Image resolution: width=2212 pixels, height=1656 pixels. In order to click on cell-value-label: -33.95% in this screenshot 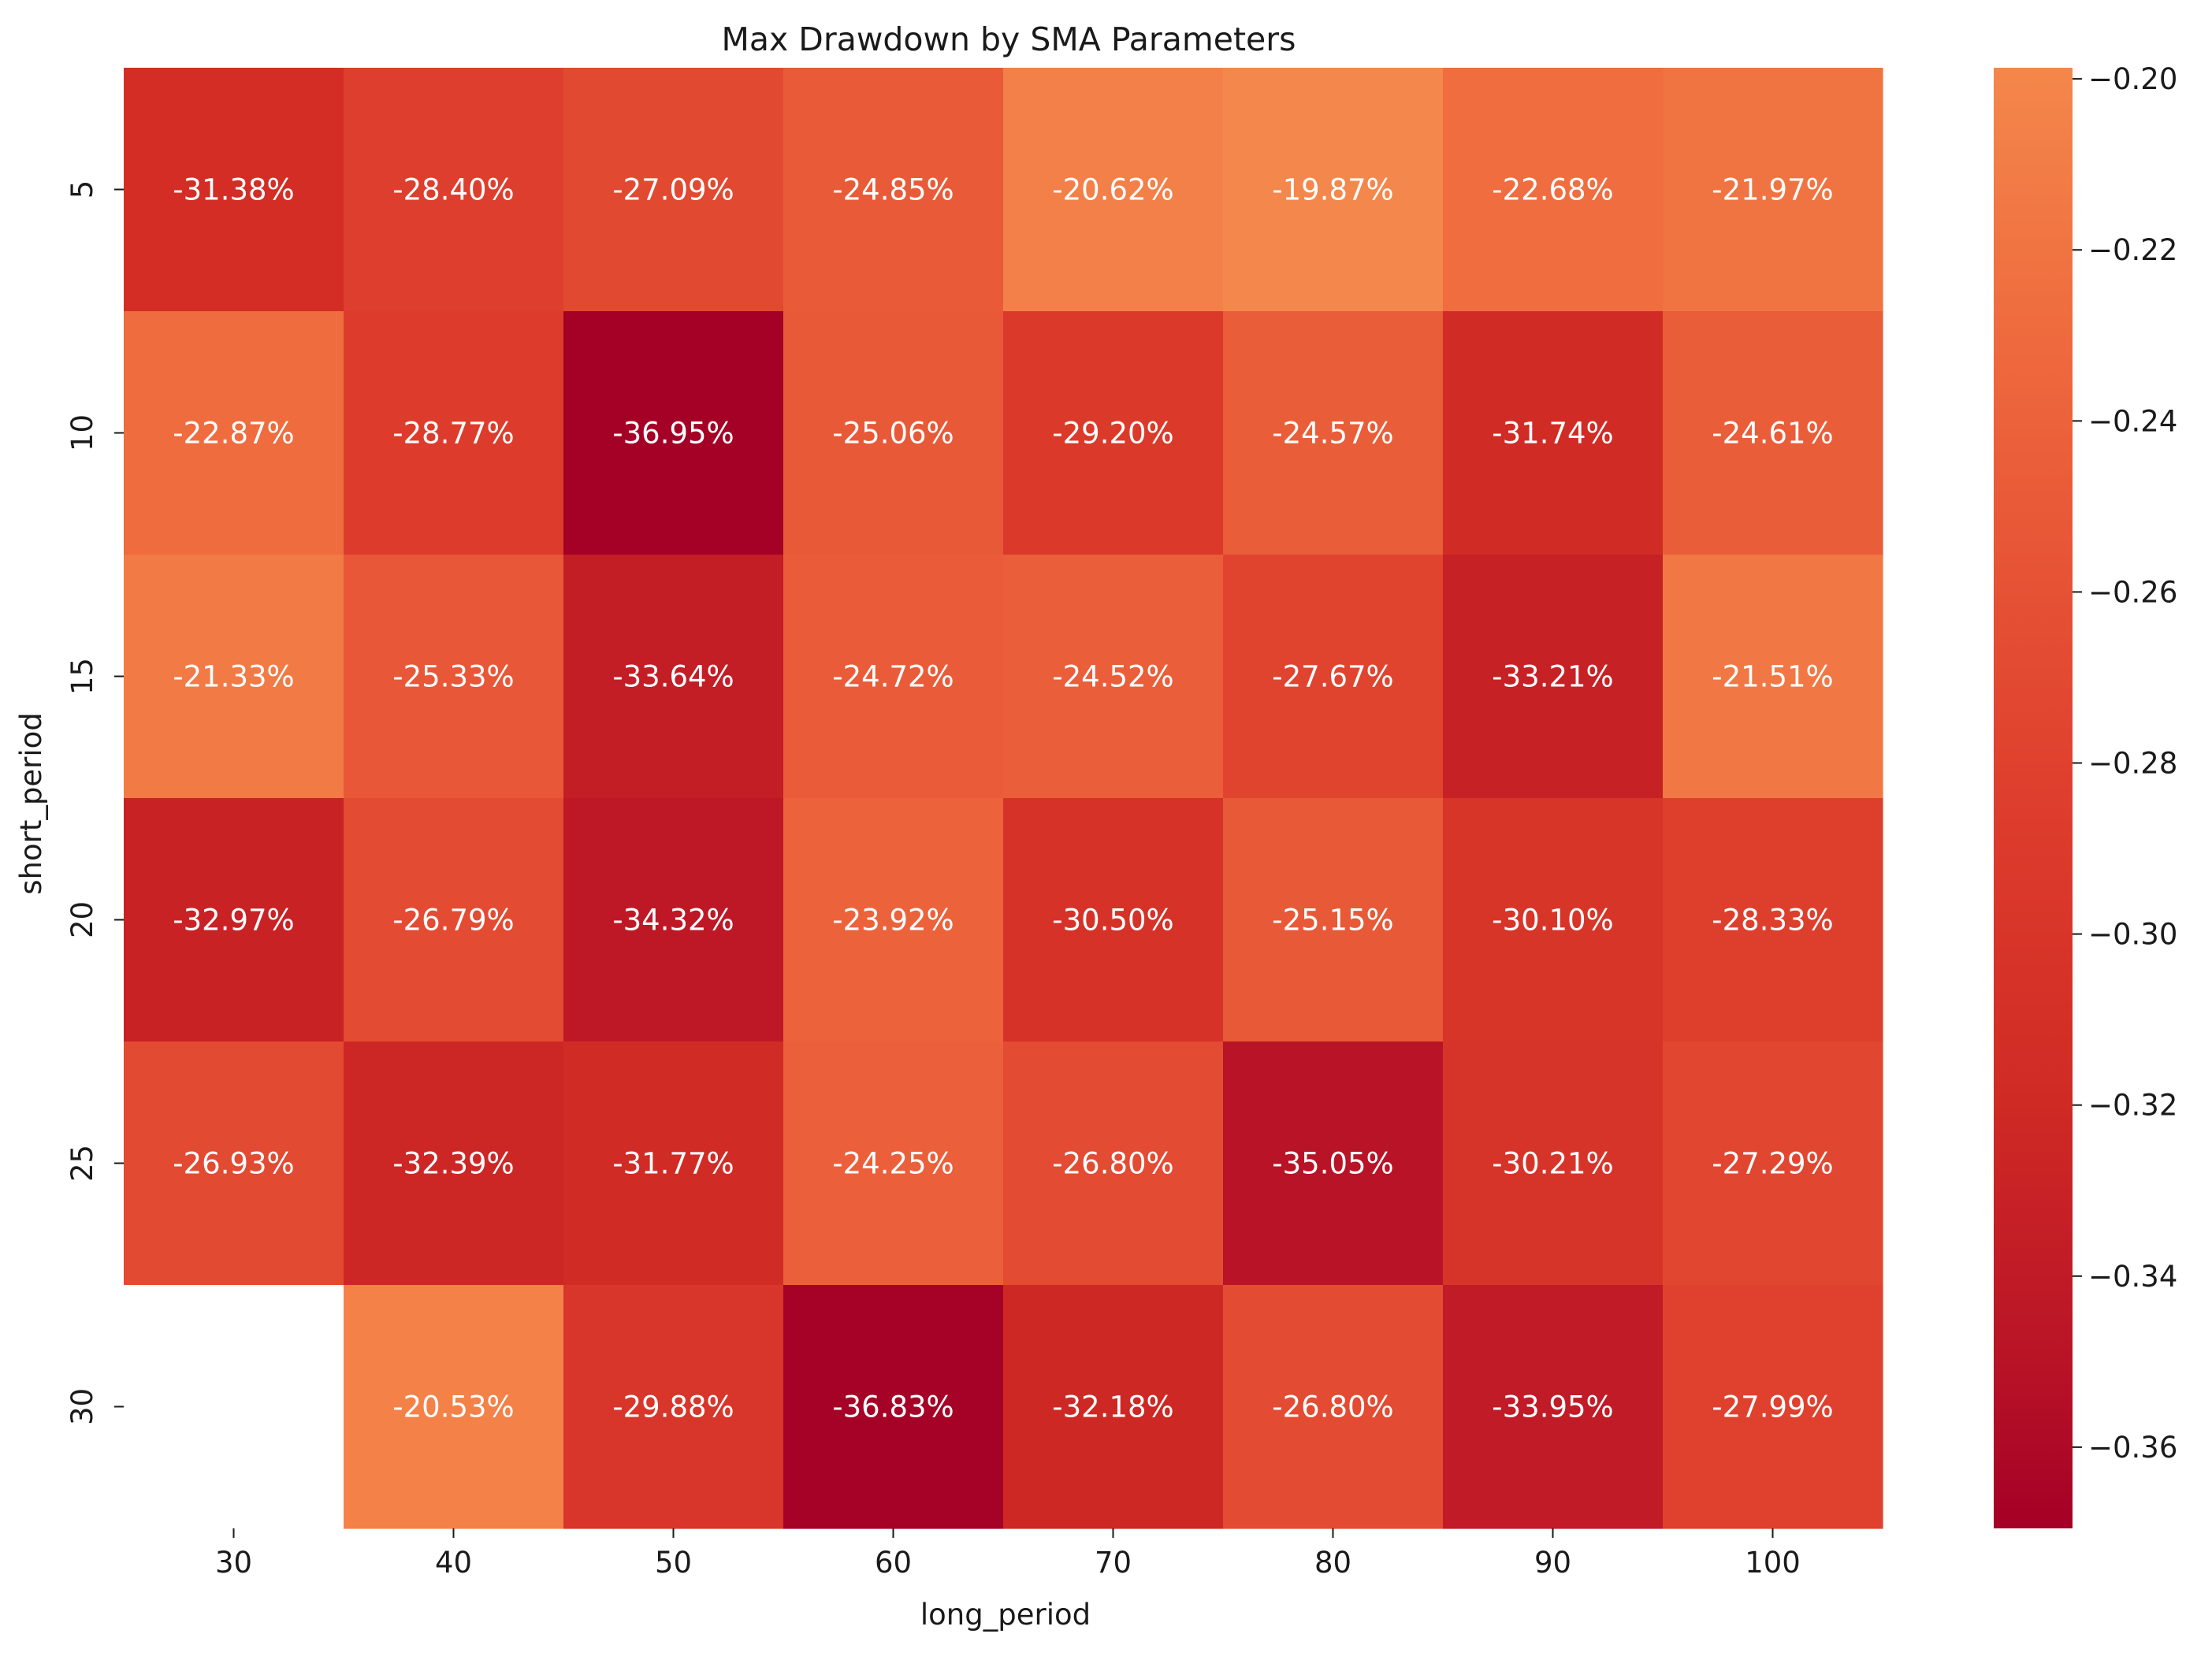, I will do `click(1553, 1407)`.